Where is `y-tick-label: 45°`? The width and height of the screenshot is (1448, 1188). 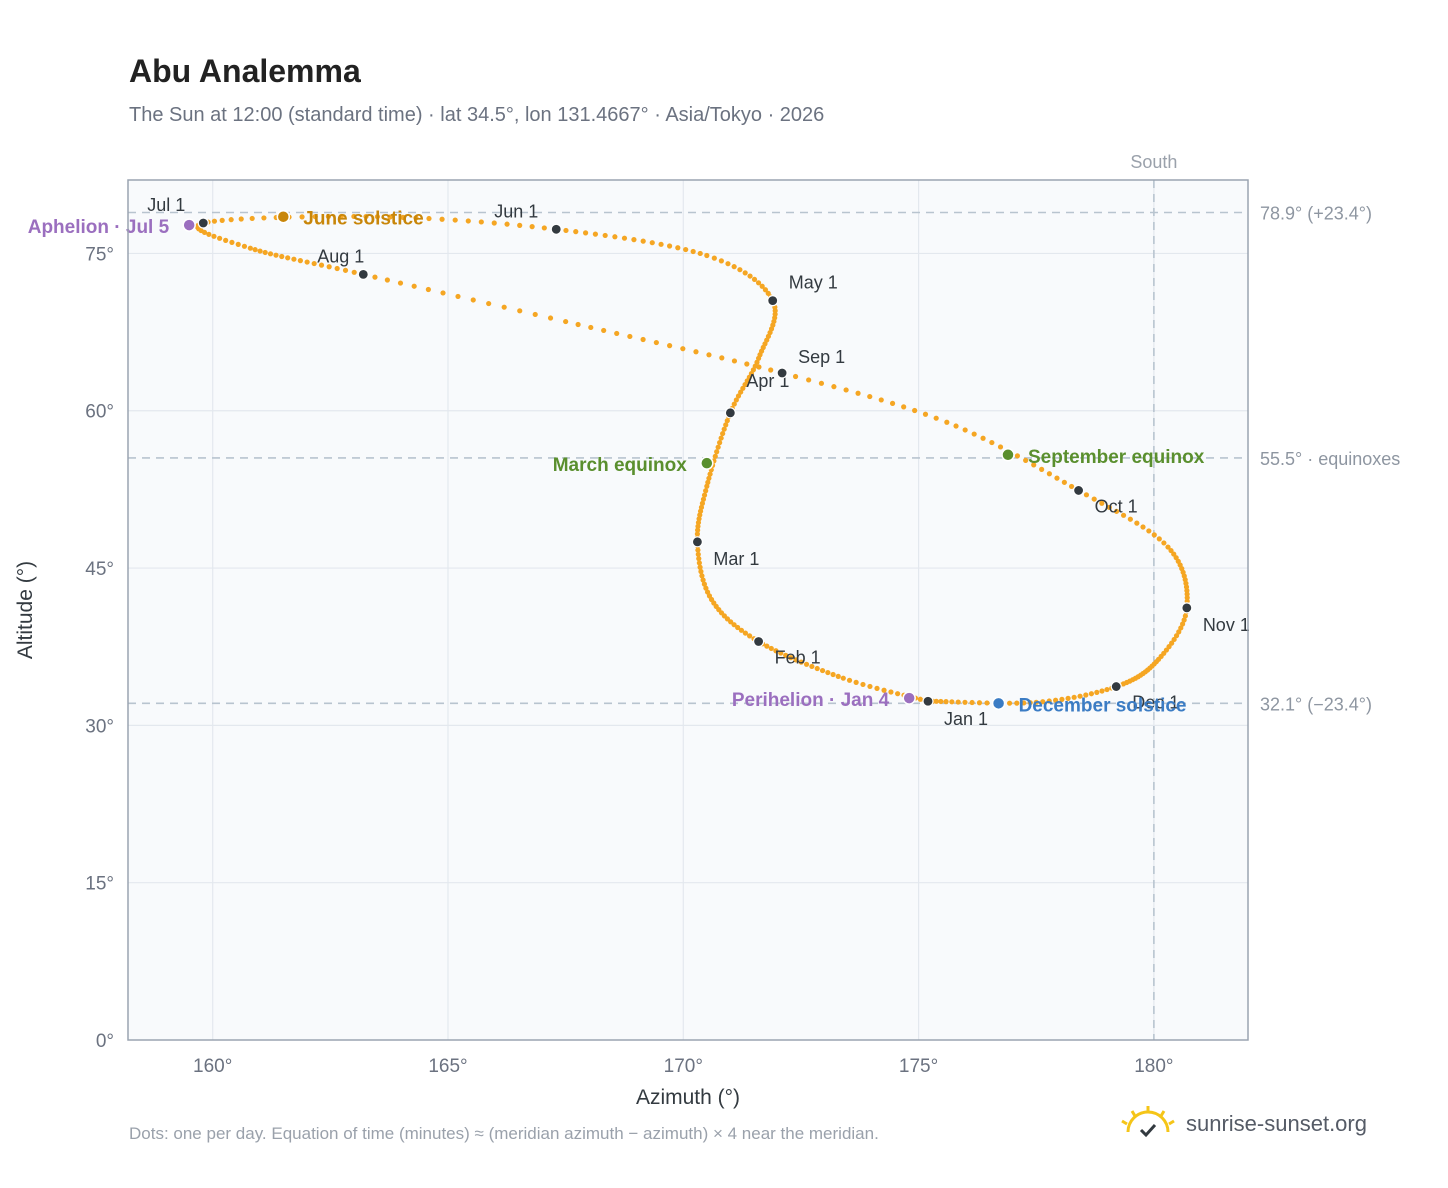 y-tick-label: 45° is located at coordinates (99, 569).